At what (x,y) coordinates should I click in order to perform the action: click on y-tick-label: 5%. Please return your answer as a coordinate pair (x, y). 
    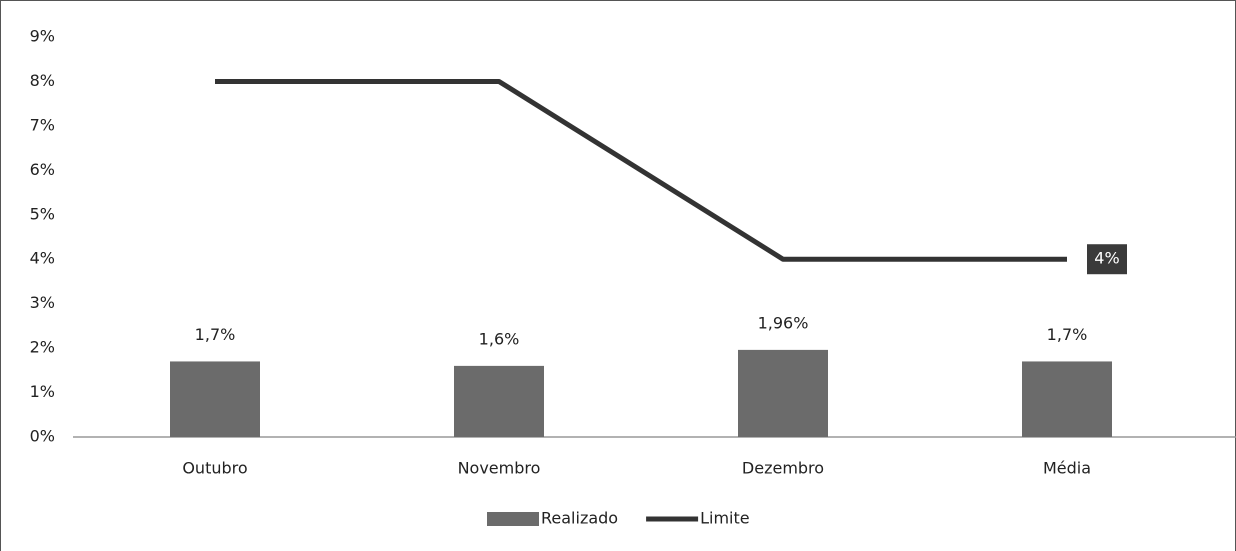
    Looking at the image, I should click on (42, 213).